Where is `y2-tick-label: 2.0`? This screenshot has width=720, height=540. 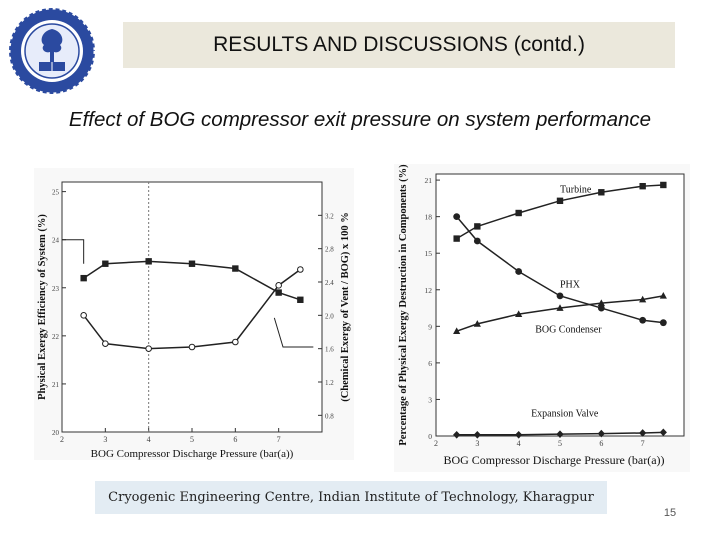
y2-tick-label: 2.0 is located at coordinates (329, 316).